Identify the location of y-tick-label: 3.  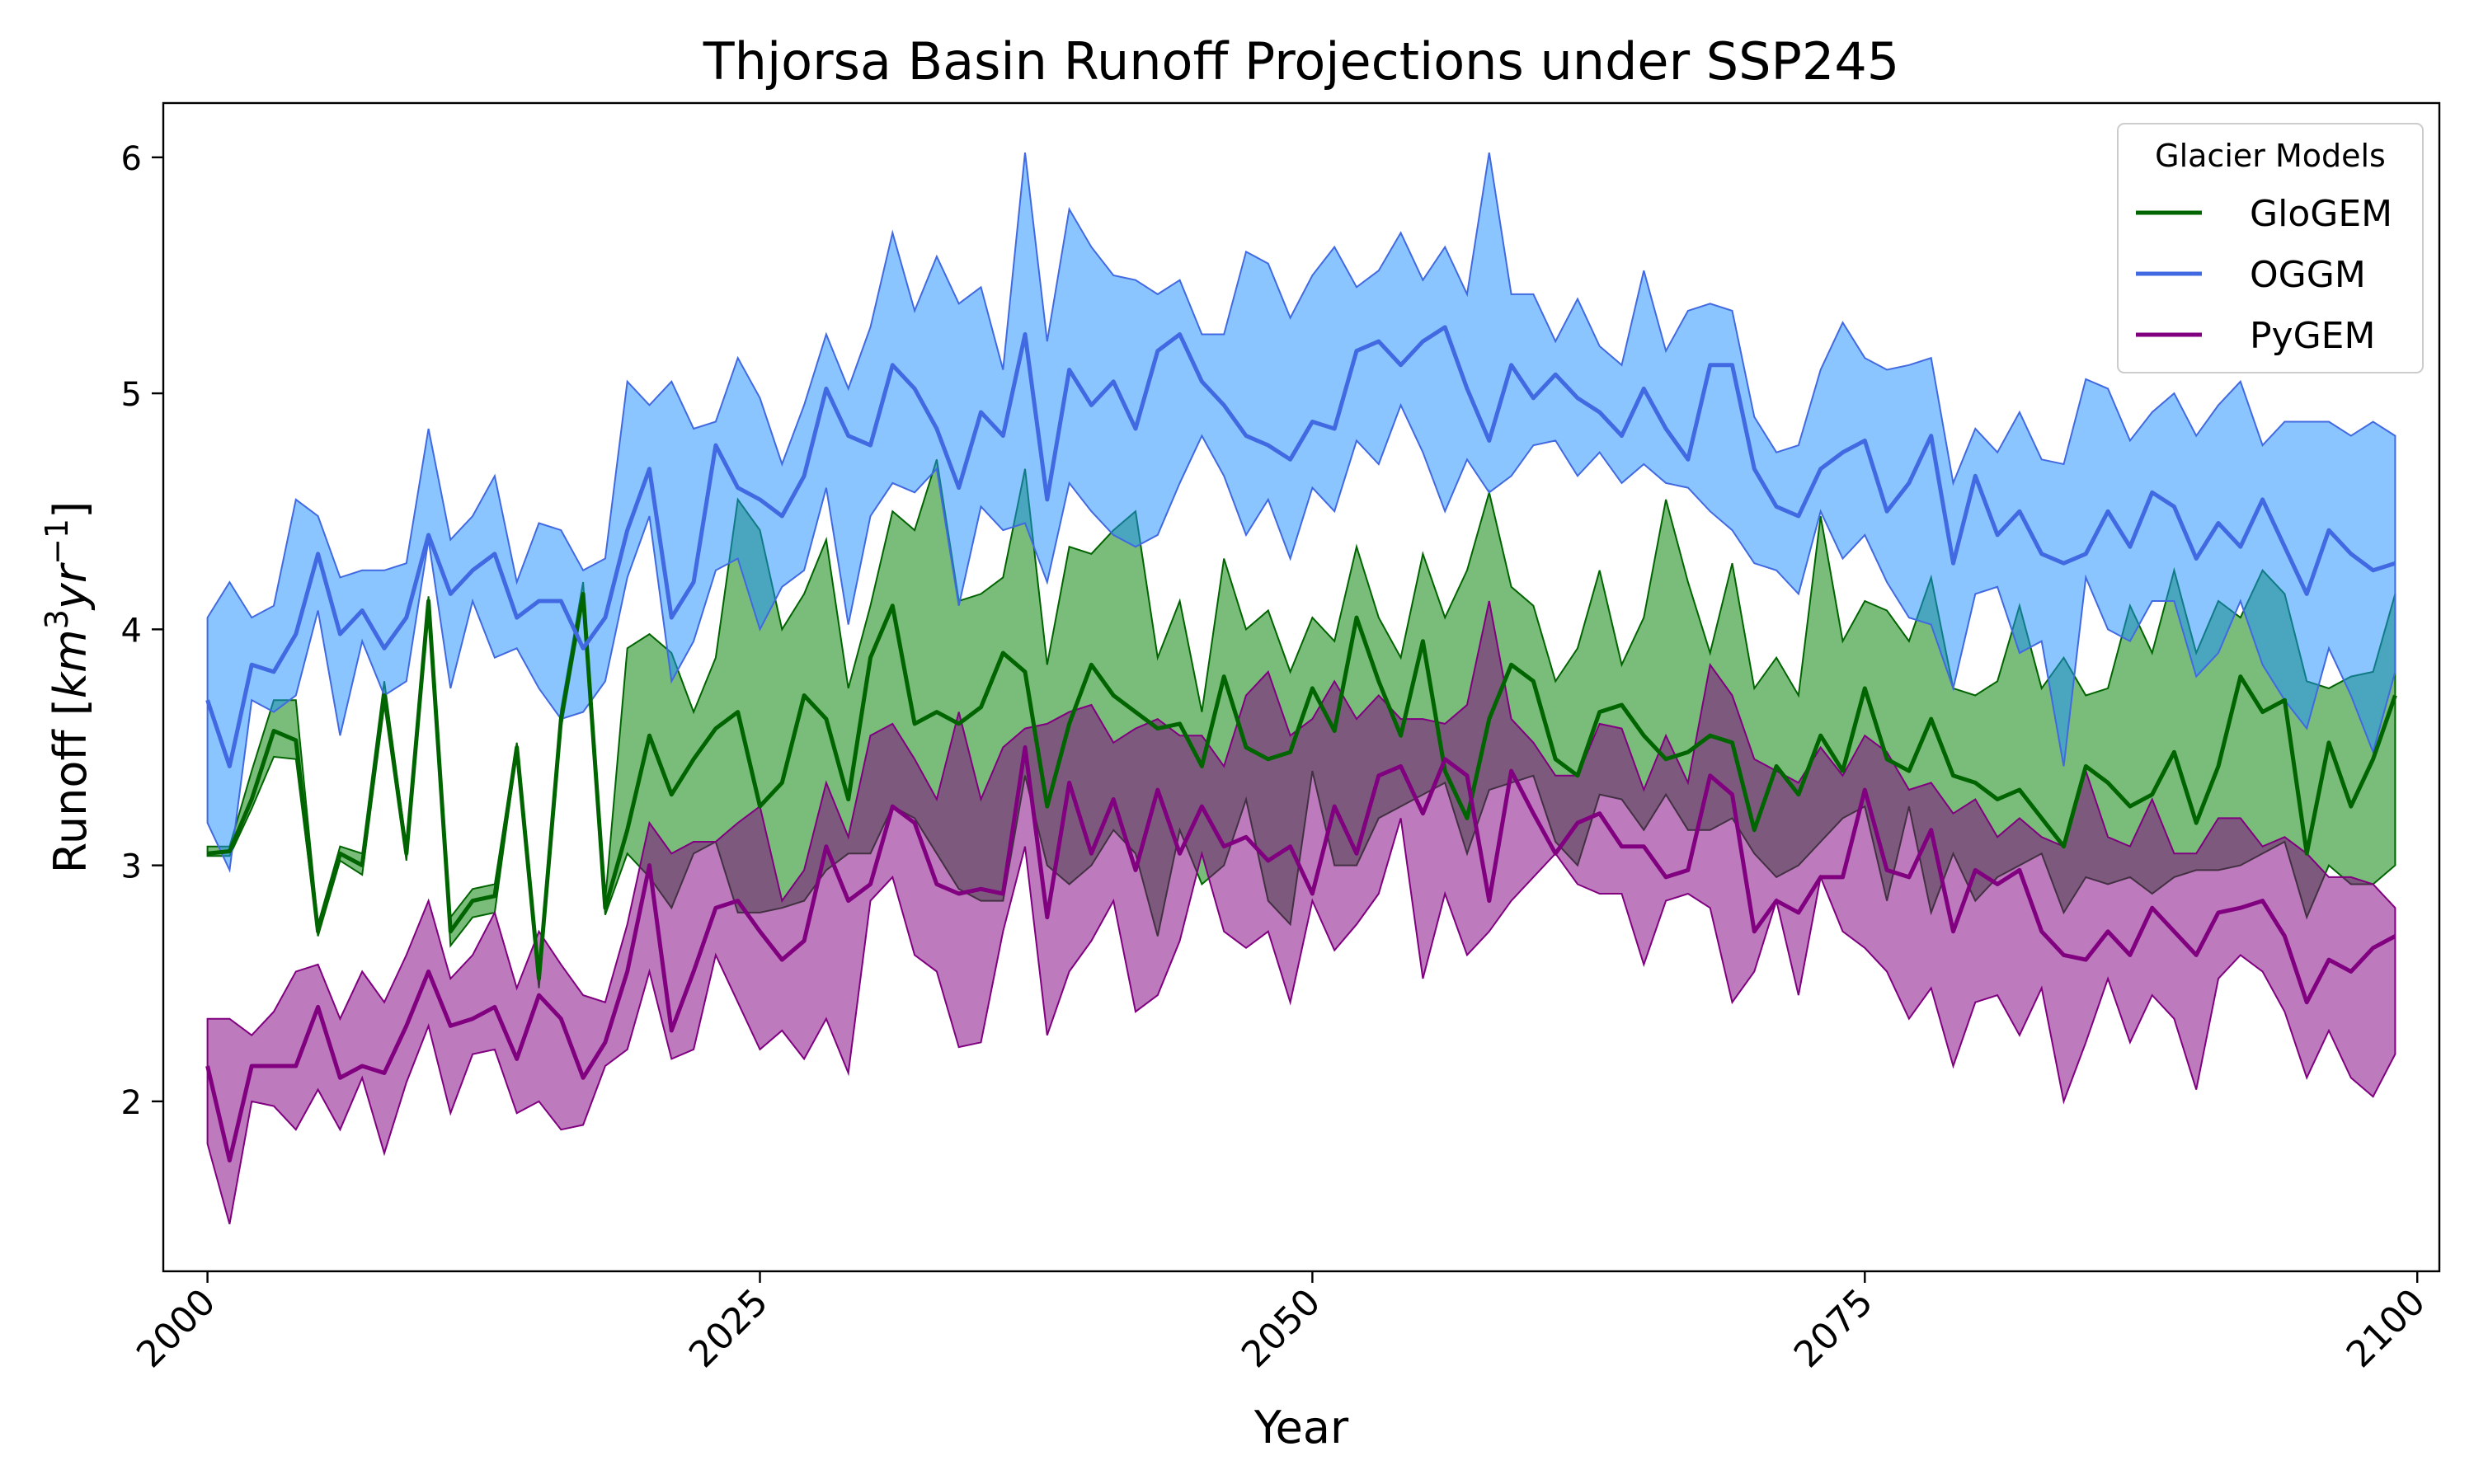
(131, 867).